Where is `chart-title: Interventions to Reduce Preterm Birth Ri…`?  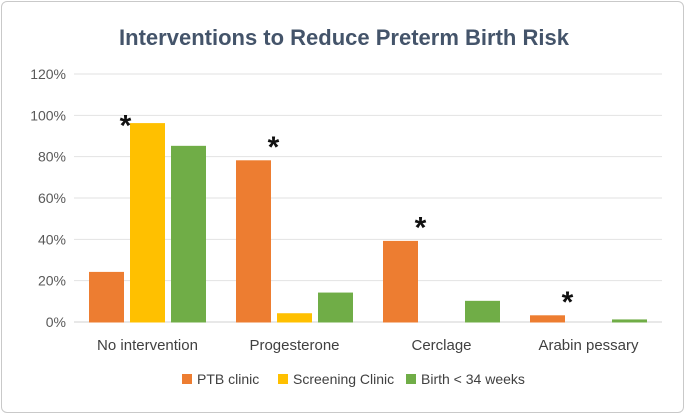
chart-title: Interventions to Reduce Preterm Birth Ri… is located at coordinates (344, 37).